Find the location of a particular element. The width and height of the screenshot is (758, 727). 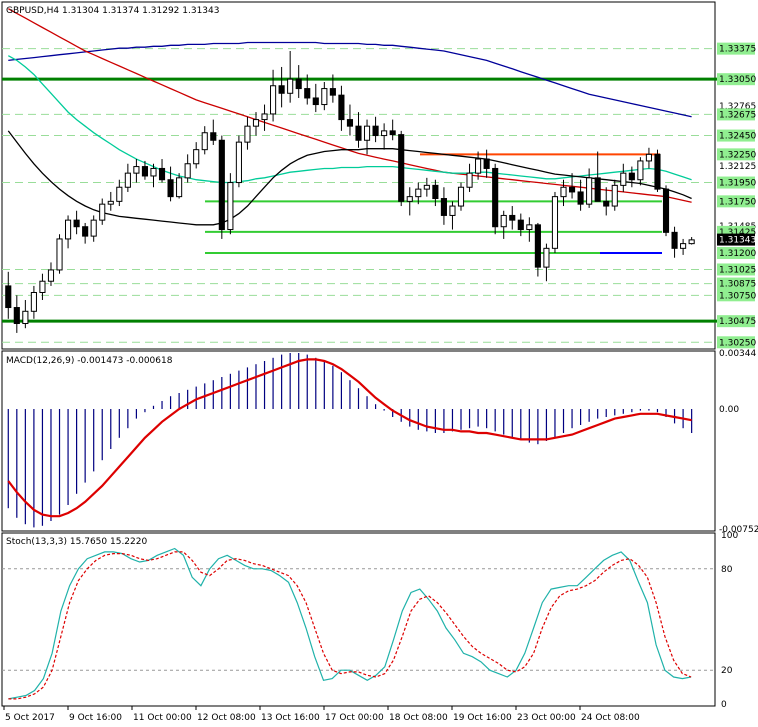

price-label: 1.32765 is located at coordinates (737, 107).